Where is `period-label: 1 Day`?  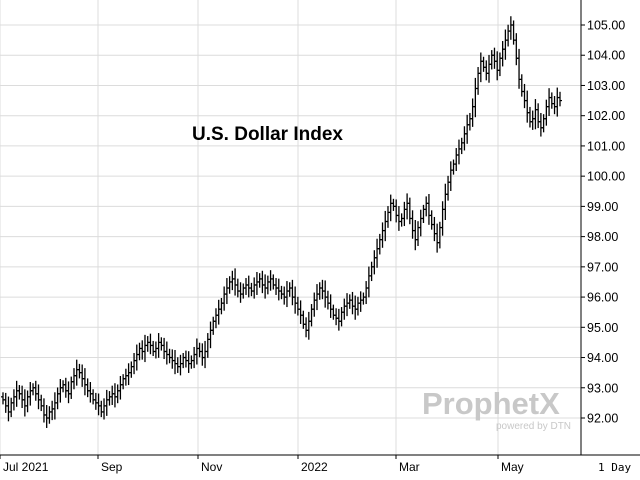 period-label: 1 Day is located at coordinates (614, 467).